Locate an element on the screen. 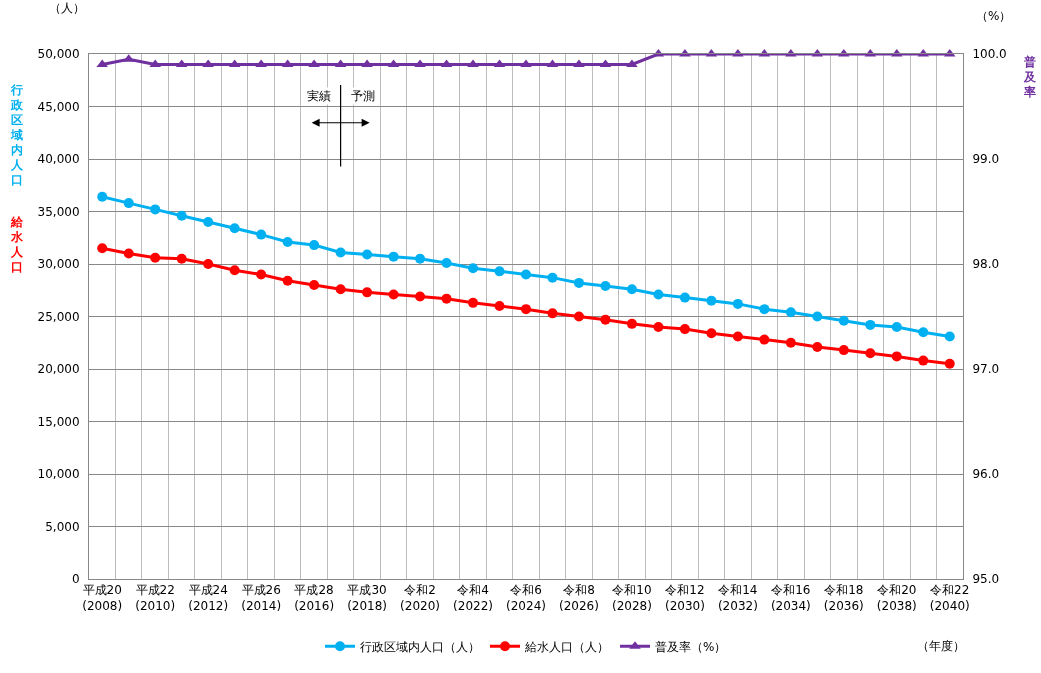  x-tick-label: 令和22 (2040) is located at coordinates (949, 598).